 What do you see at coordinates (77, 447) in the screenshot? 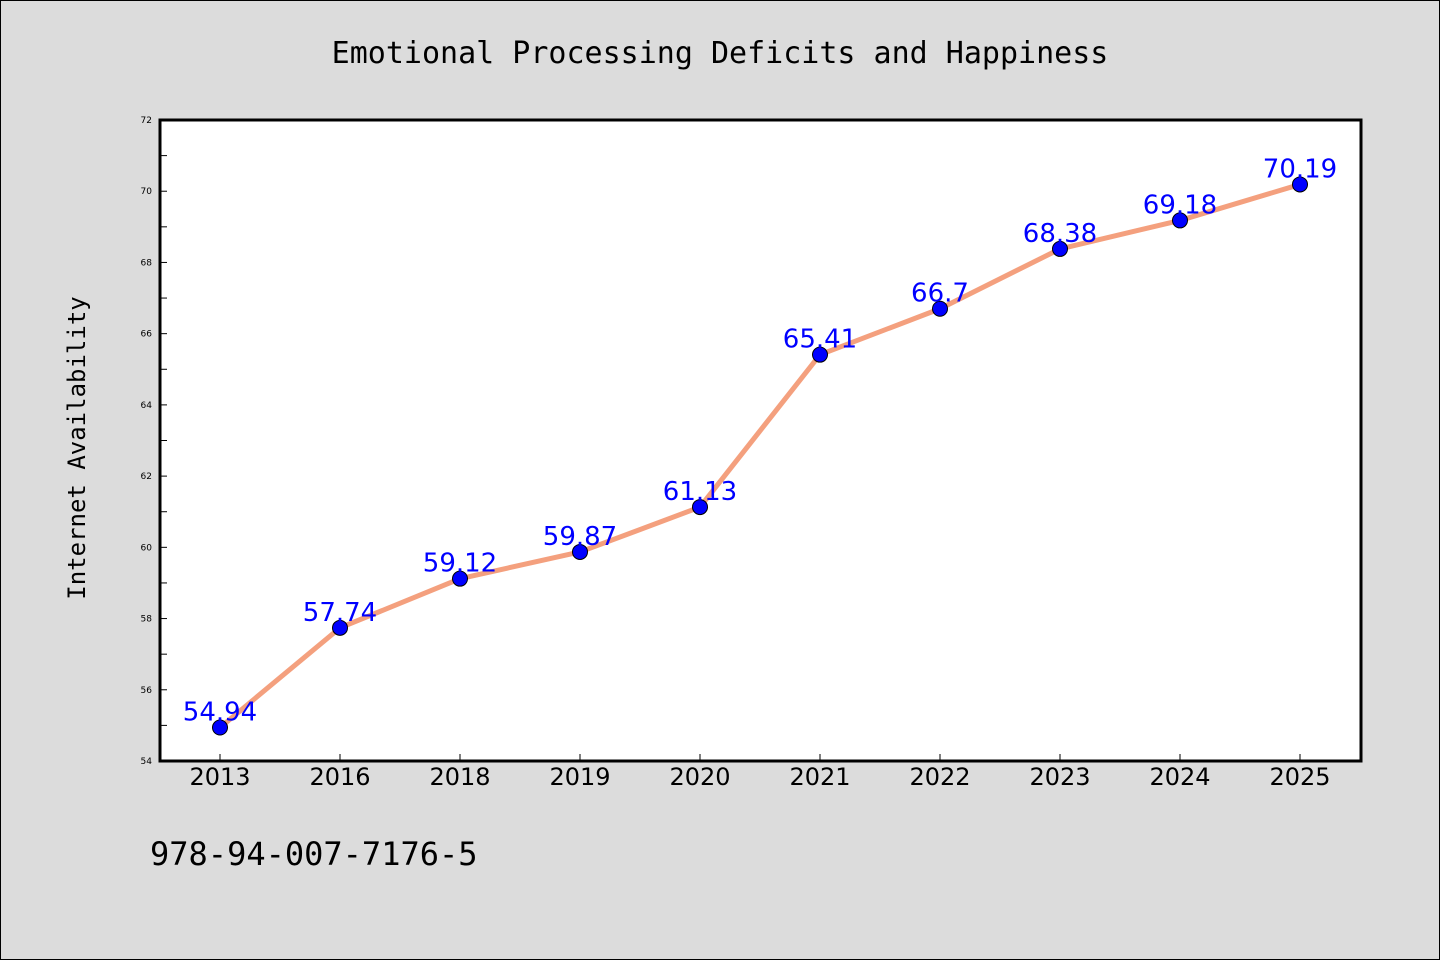
I see `y-axis-label: Internet Availability` at bounding box center [77, 447].